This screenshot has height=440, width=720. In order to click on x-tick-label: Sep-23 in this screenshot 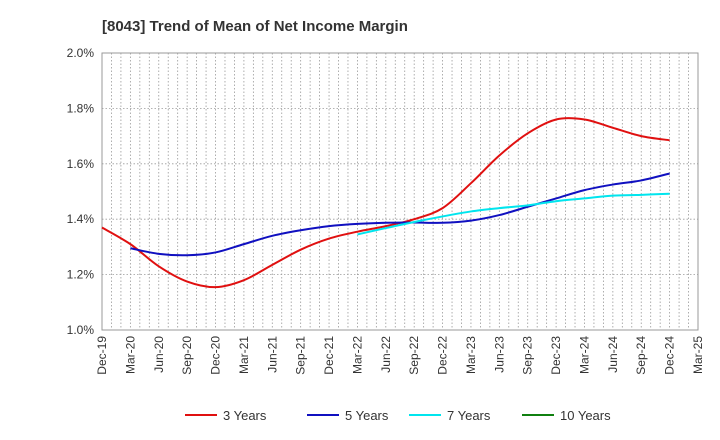, I will do `click(528, 355)`.